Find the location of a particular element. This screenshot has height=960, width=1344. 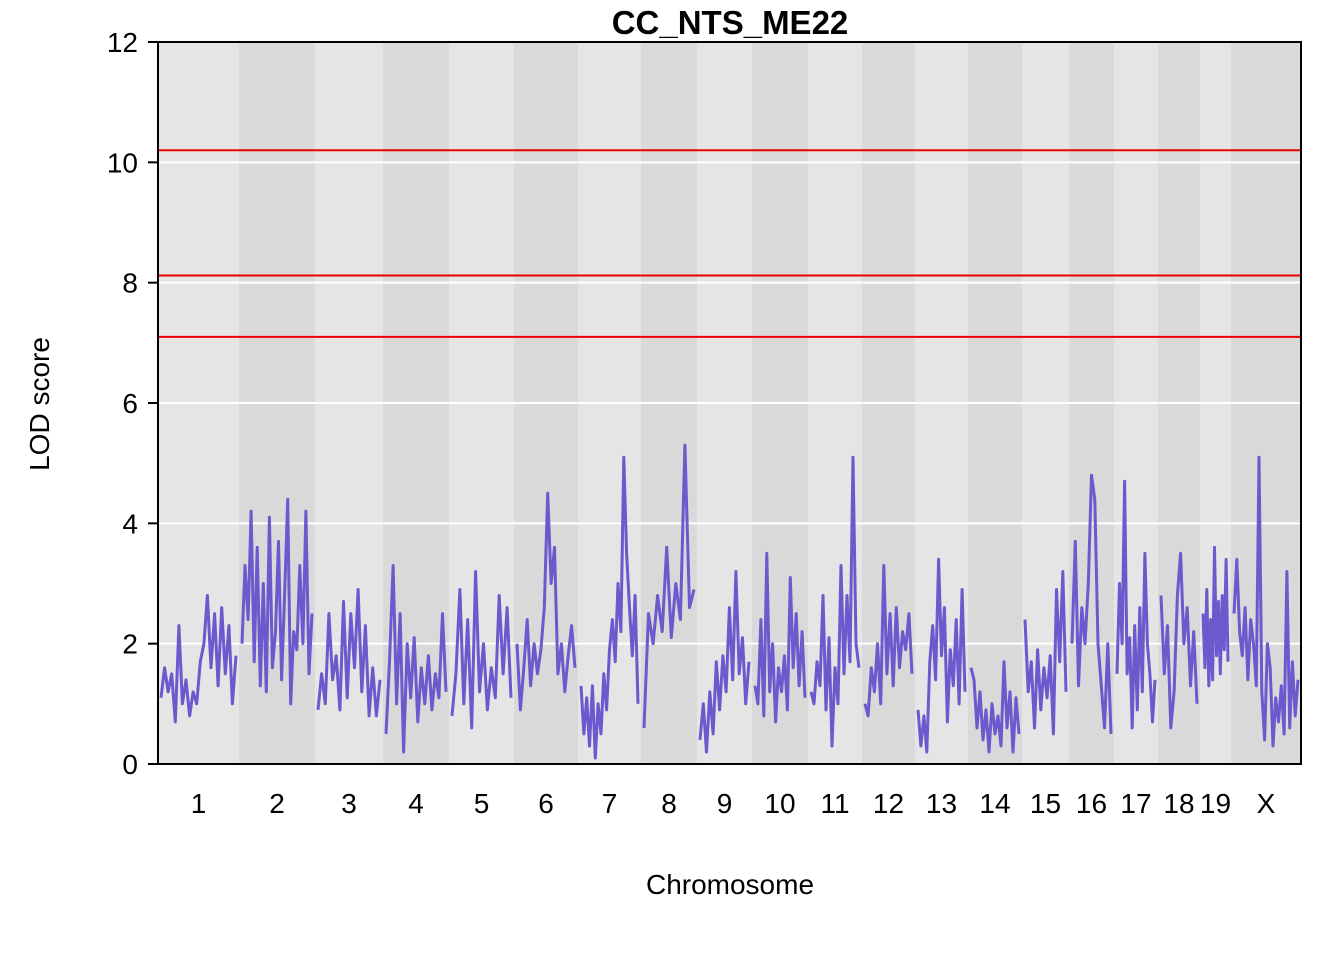

y-tick-label: 6 is located at coordinates (130, 403).